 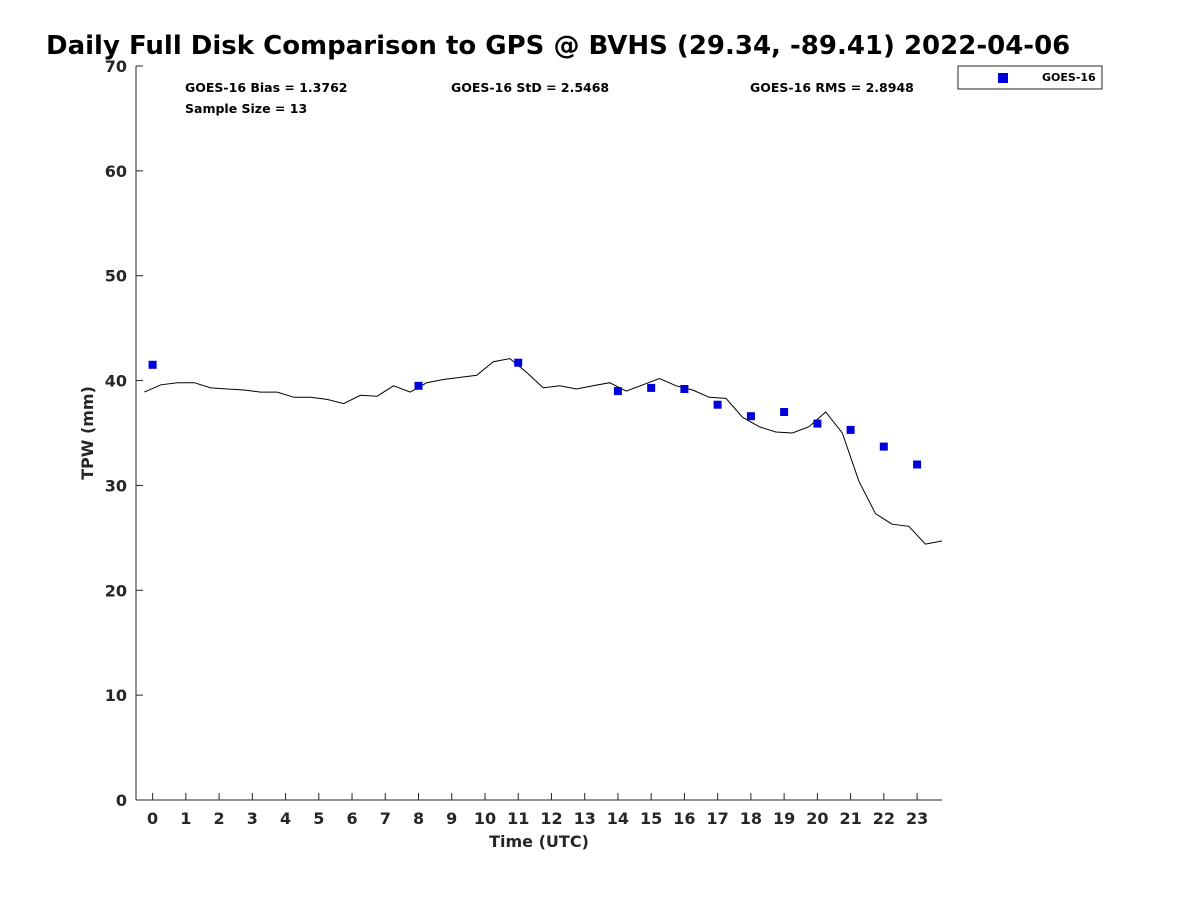 I want to click on x-tick-label: 7, so click(x=385, y=818).